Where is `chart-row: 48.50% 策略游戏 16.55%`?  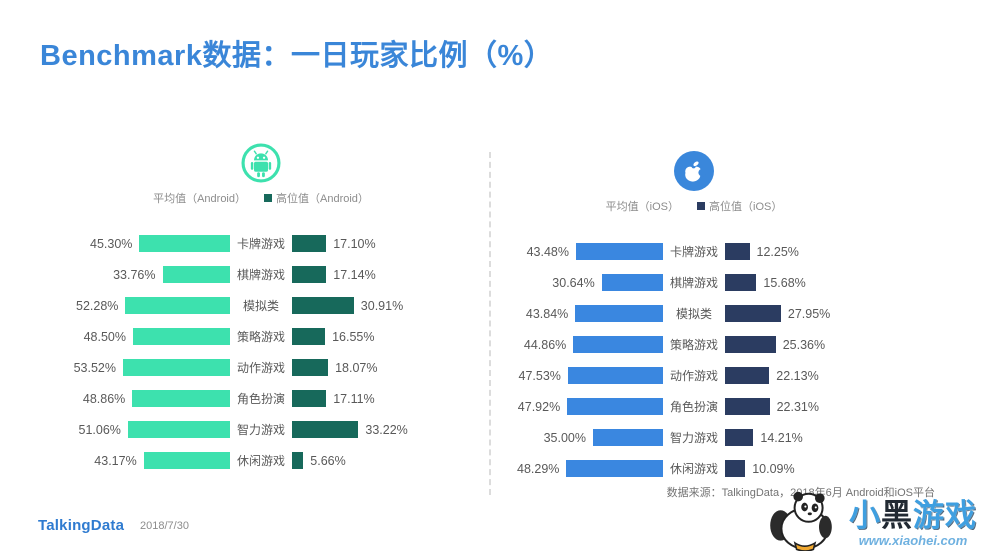
chart-row: 48.50% 策略游戏 16.55% is located at coordinates (261, 336).